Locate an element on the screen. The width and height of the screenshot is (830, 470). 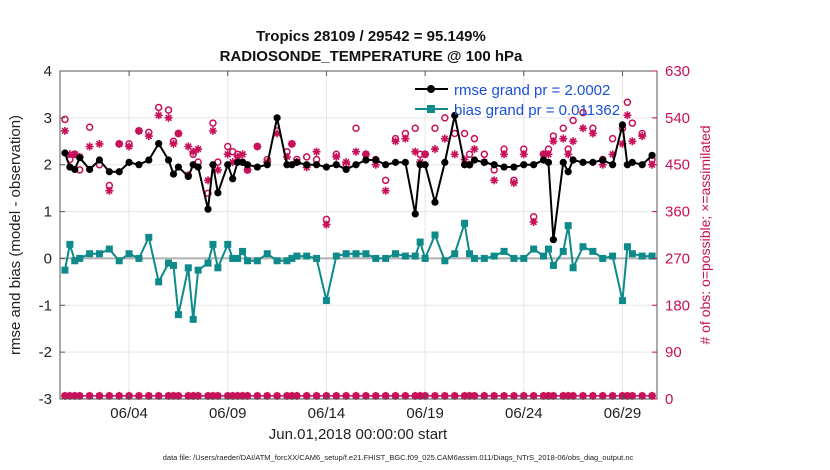
y-right-tick-label: 0 is located at coordinates (669, 399).